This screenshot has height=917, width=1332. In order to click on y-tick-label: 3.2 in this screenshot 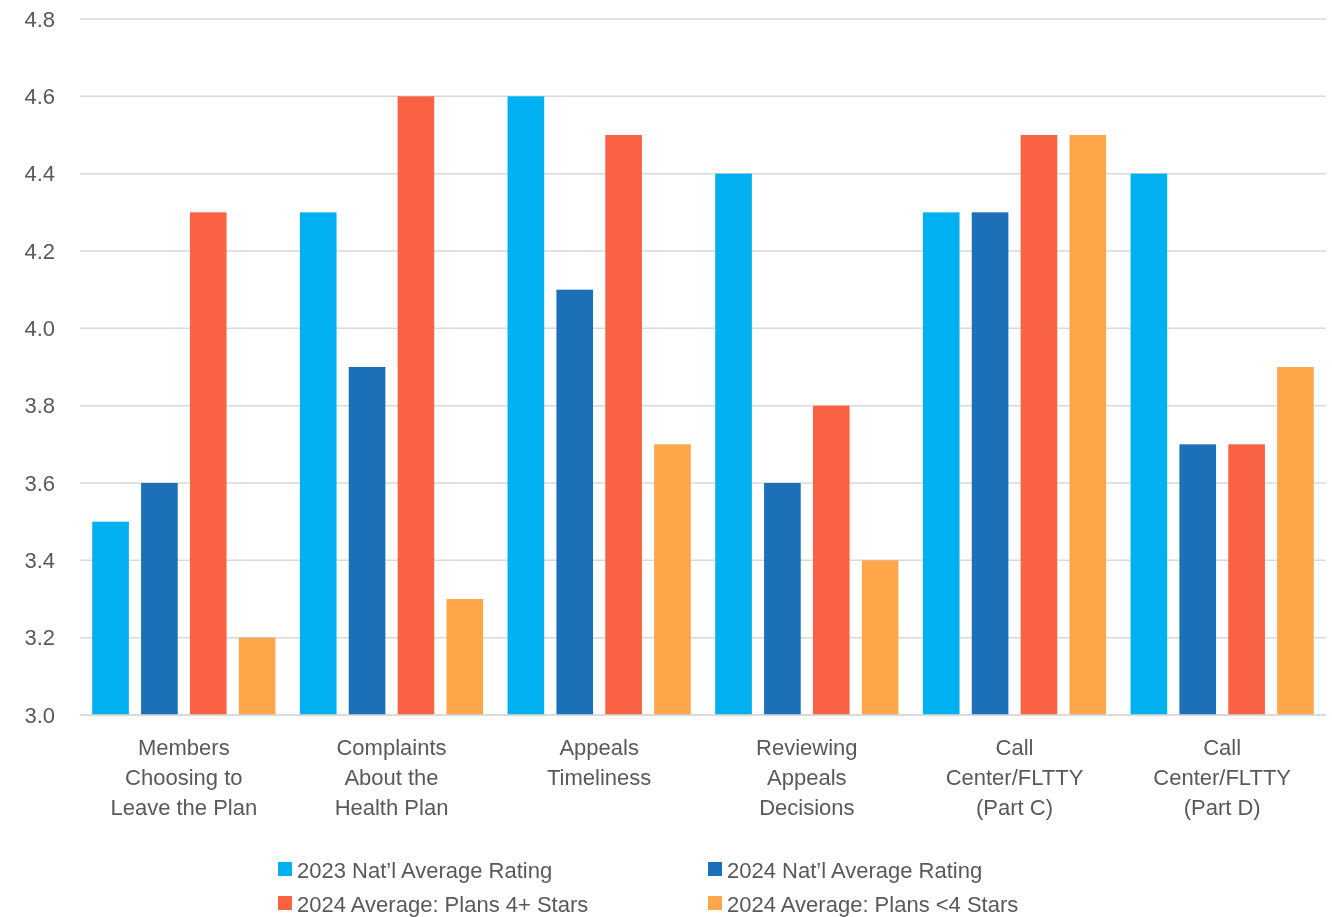, I will do `click(39, 638)`.